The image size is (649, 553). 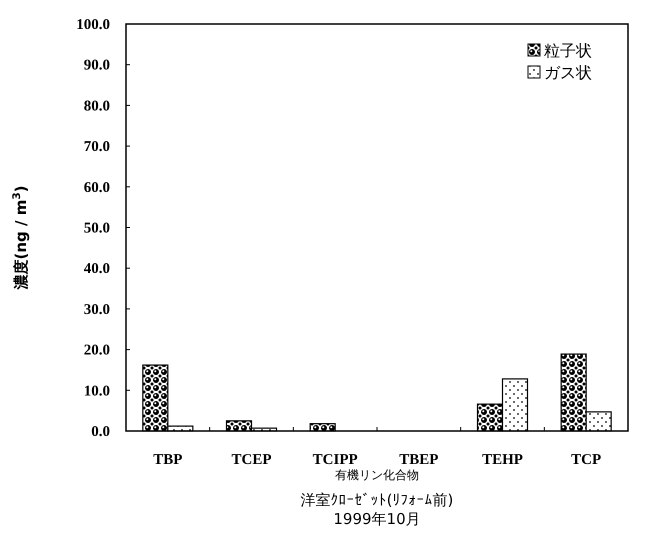 I want to click on x-tick-label: TEHP, so click(x=502, y=460).